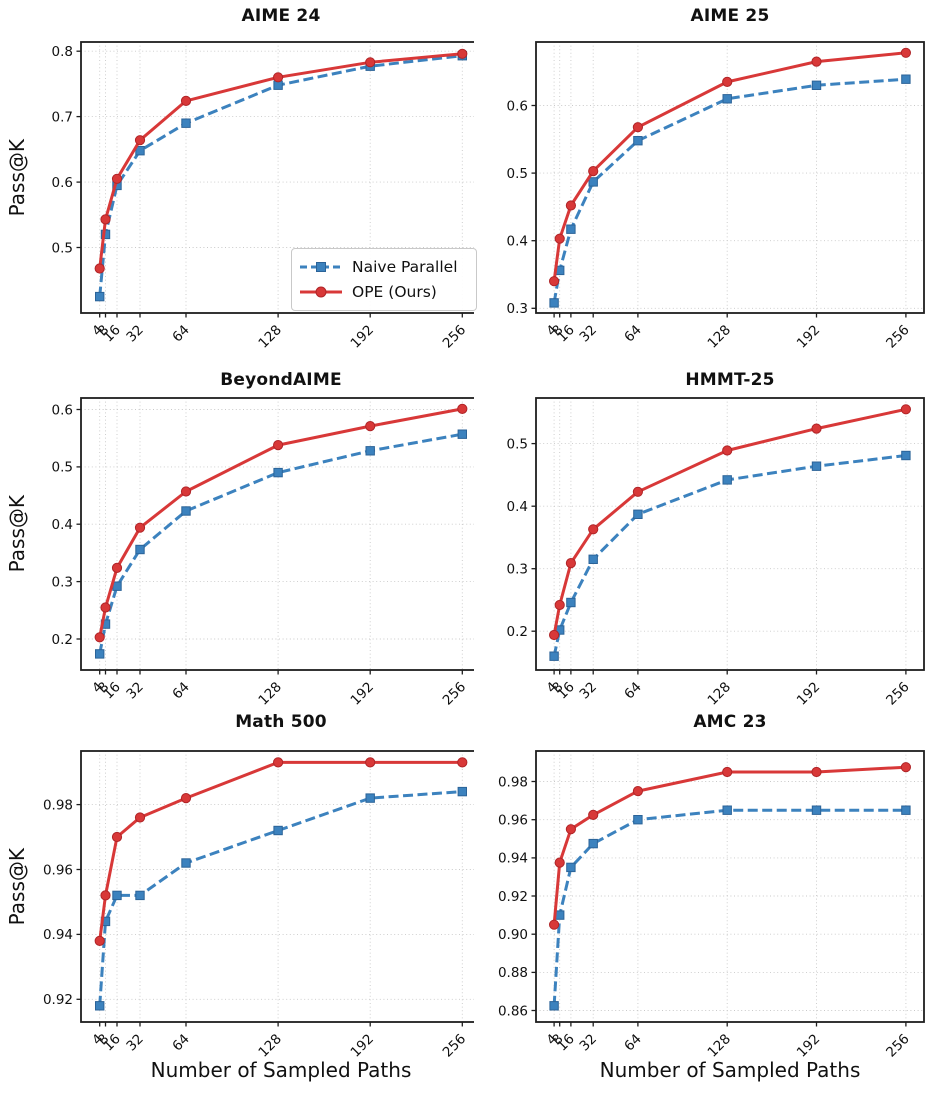  What do you see at coordinates (62, 52) in the screenshot?
I see `svg-text: 0.8` at bounding box center [62, 52].